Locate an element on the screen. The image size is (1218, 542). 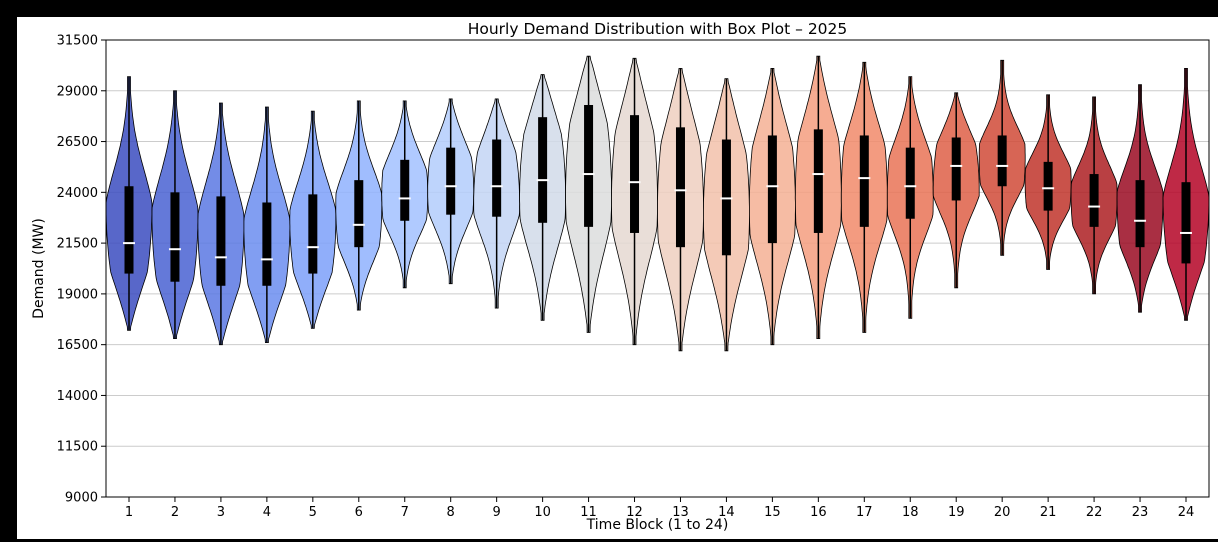
x-tick-label: 10 is located at coordinates (542, 512).